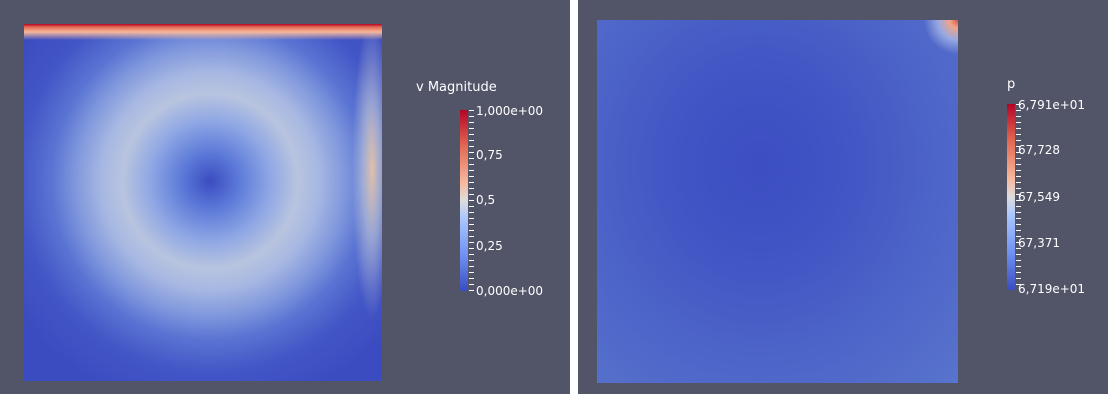  I want to click on pressure-tick-label: 67,728, so click(1039, 150).